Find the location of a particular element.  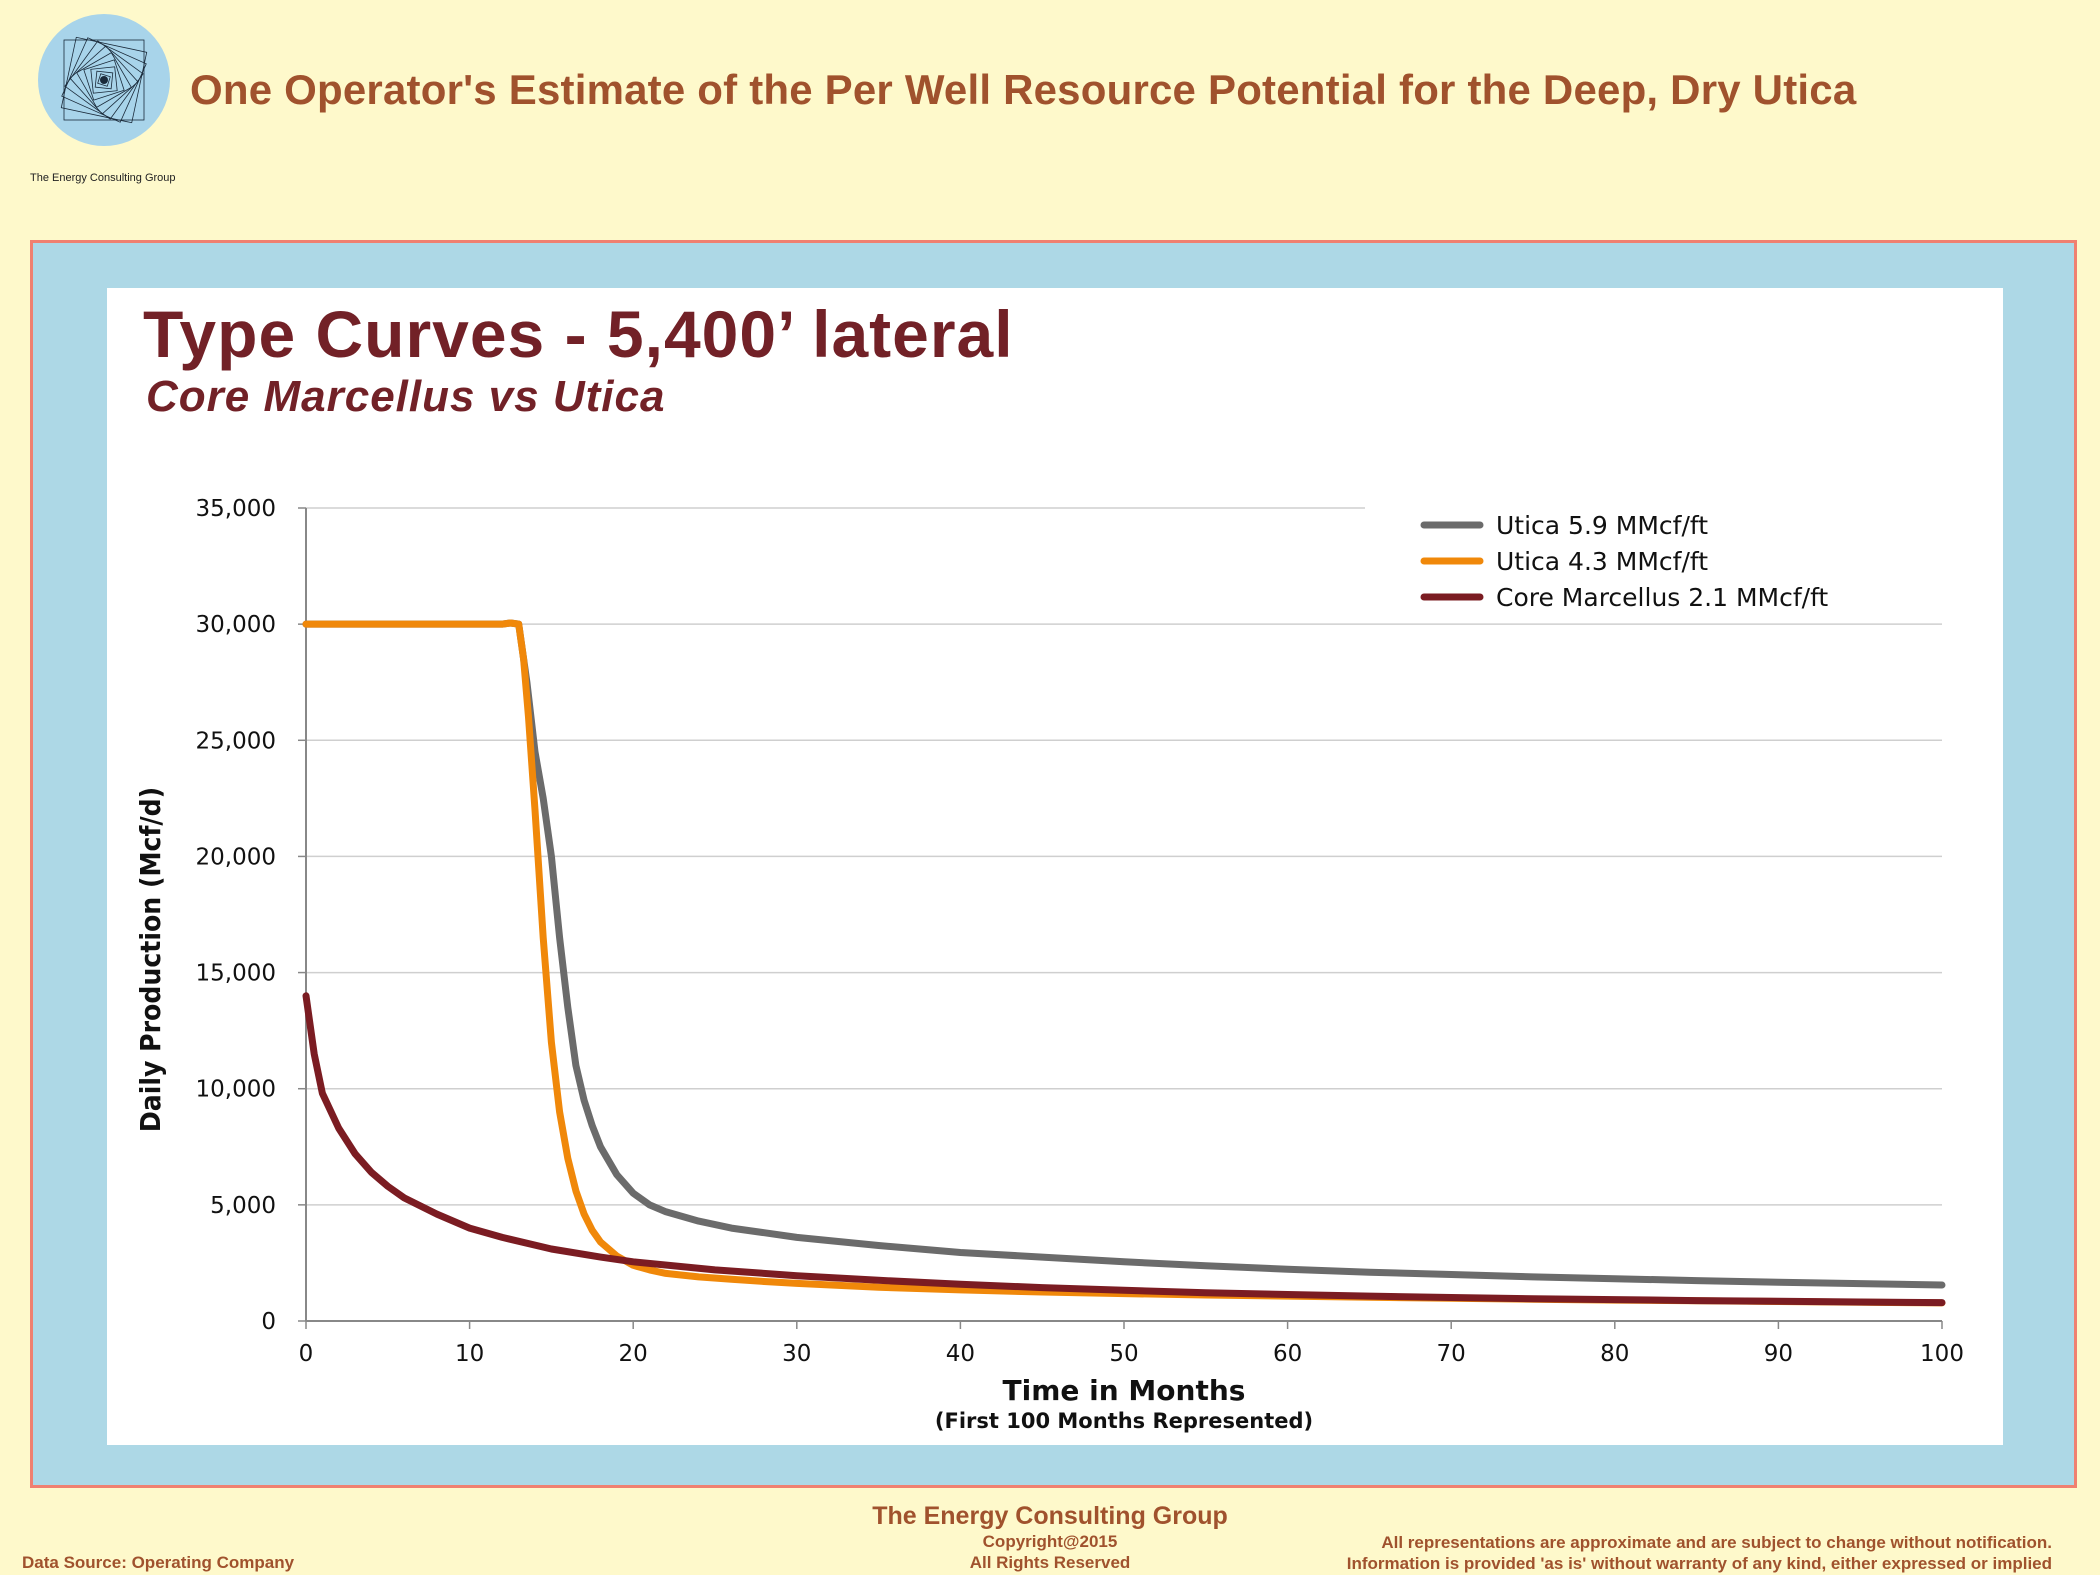

logo-caption: The Energy Consulting Group is located at coordinates (103, 178).